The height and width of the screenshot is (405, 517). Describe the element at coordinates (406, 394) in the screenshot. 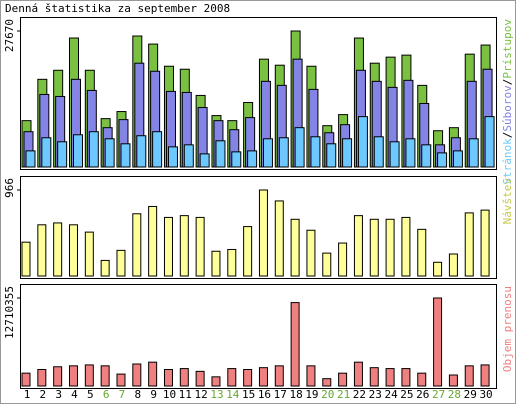

I see `x-tick-label: 25` at that location.